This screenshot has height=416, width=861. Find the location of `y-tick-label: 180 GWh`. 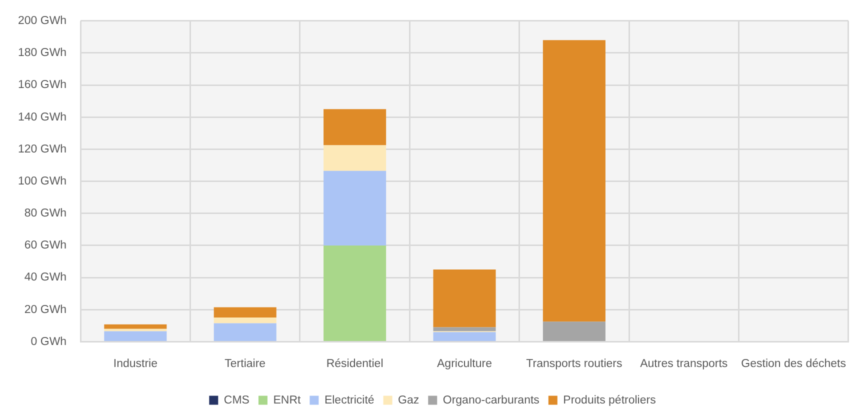

y-tick-label: 180 GWh is located at coordinates (42, 53).